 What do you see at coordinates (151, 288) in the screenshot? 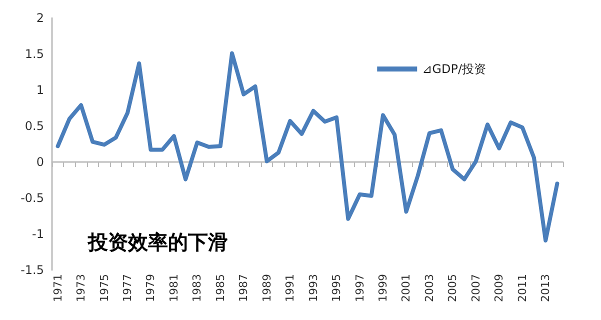
I see `x-tick-label: 1979` at bounding box center [151, 288].